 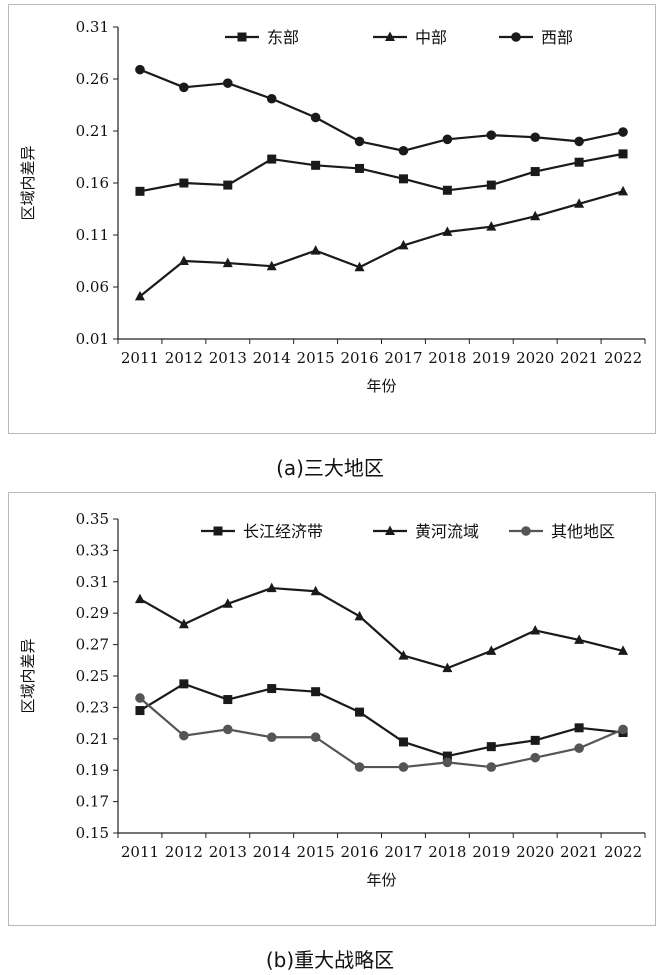 What do you see at coordinates (562, 531) in the screenshot?
I see `chart-1-legend-item: 其他地区` at bounding box center [562, 531].